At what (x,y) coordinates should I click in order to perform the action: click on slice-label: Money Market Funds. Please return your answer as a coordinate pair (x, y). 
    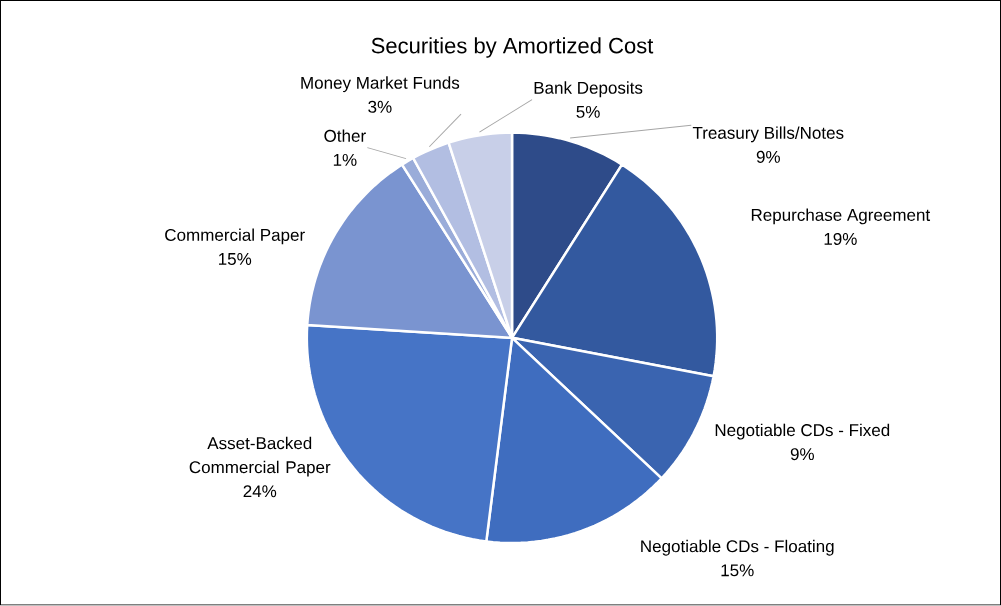
    Looking at the image, I should click on (380, 84).